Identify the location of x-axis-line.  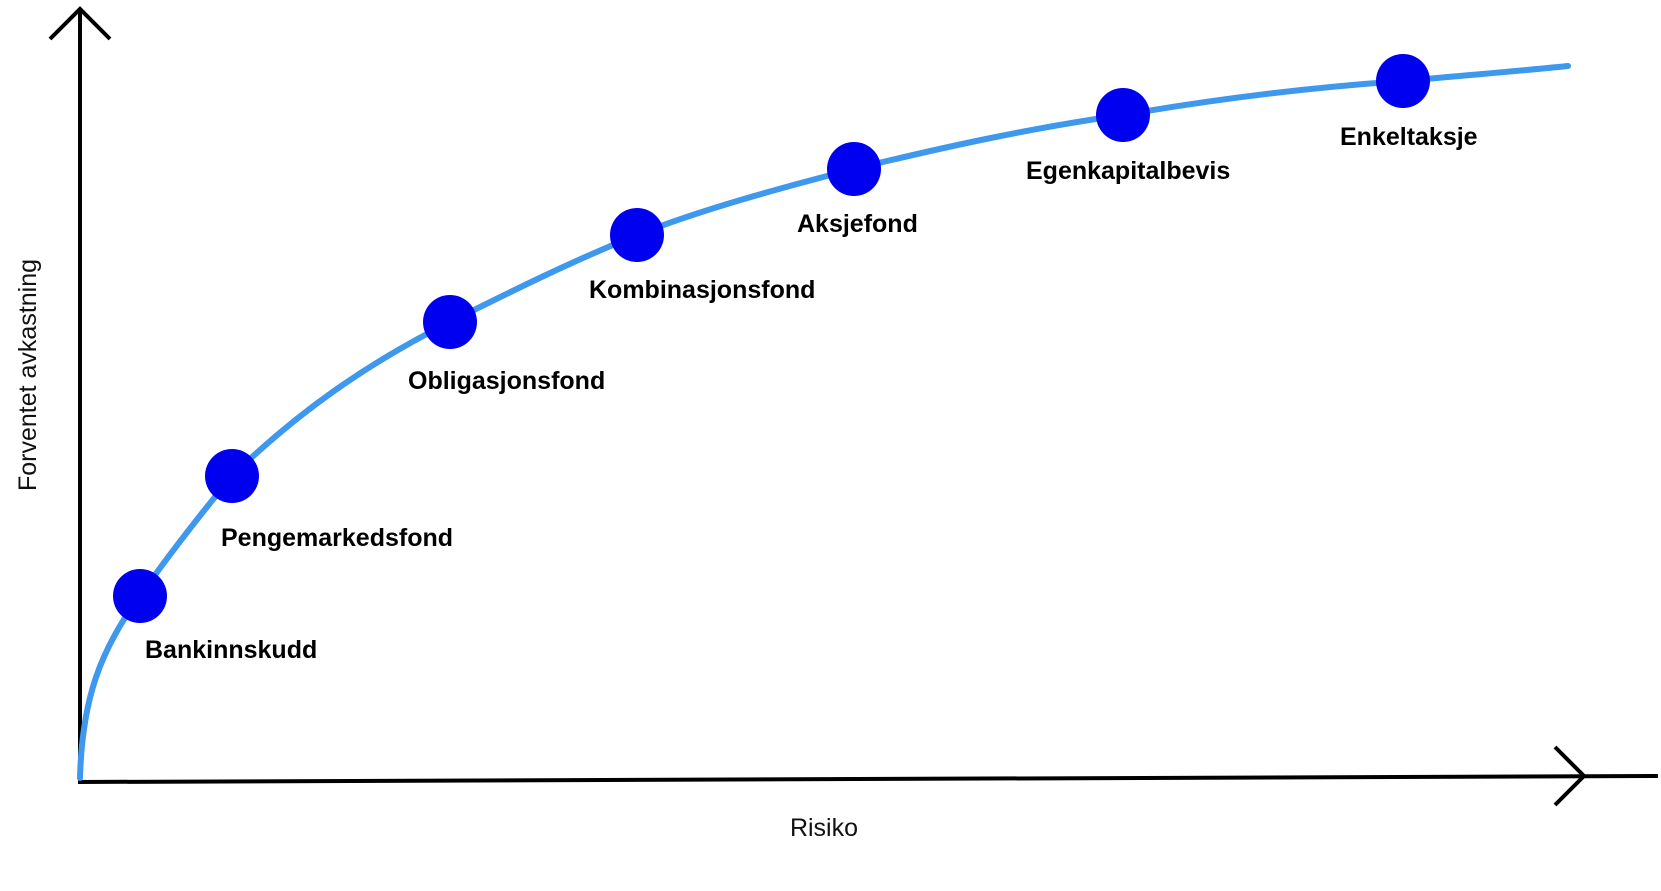
(868, 779).